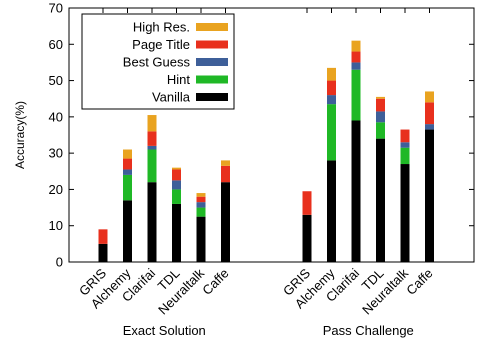 The width and height of the screenshot is (481, 343). Describe the element at coordinates (56, 225) in the screenshot. I see `y-tick-label: 10` at that location.